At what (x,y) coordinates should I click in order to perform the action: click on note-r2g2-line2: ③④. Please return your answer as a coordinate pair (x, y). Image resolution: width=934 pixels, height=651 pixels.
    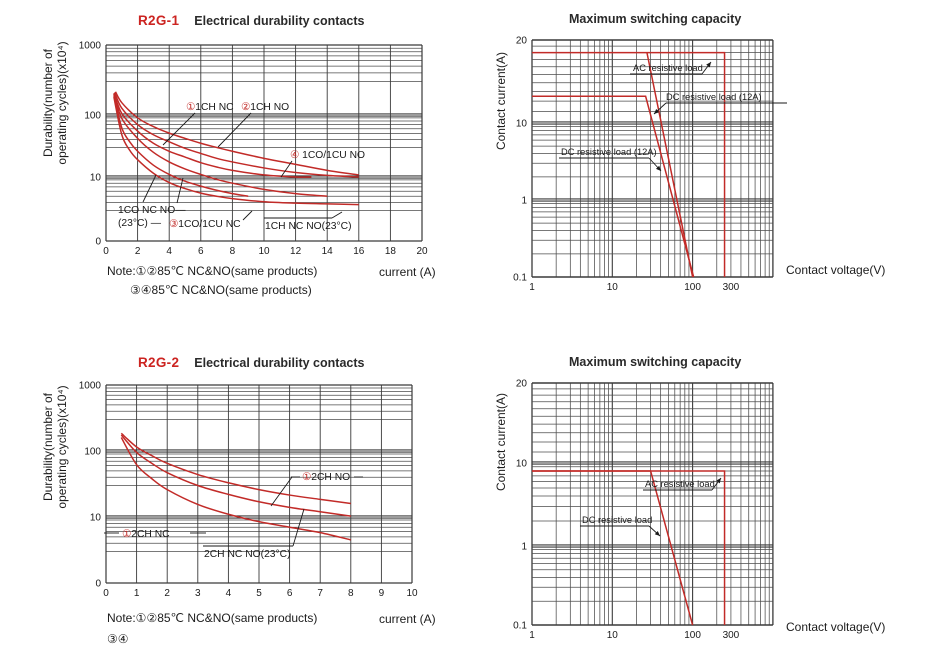
    Looking at the image, I should click on (118, 639).